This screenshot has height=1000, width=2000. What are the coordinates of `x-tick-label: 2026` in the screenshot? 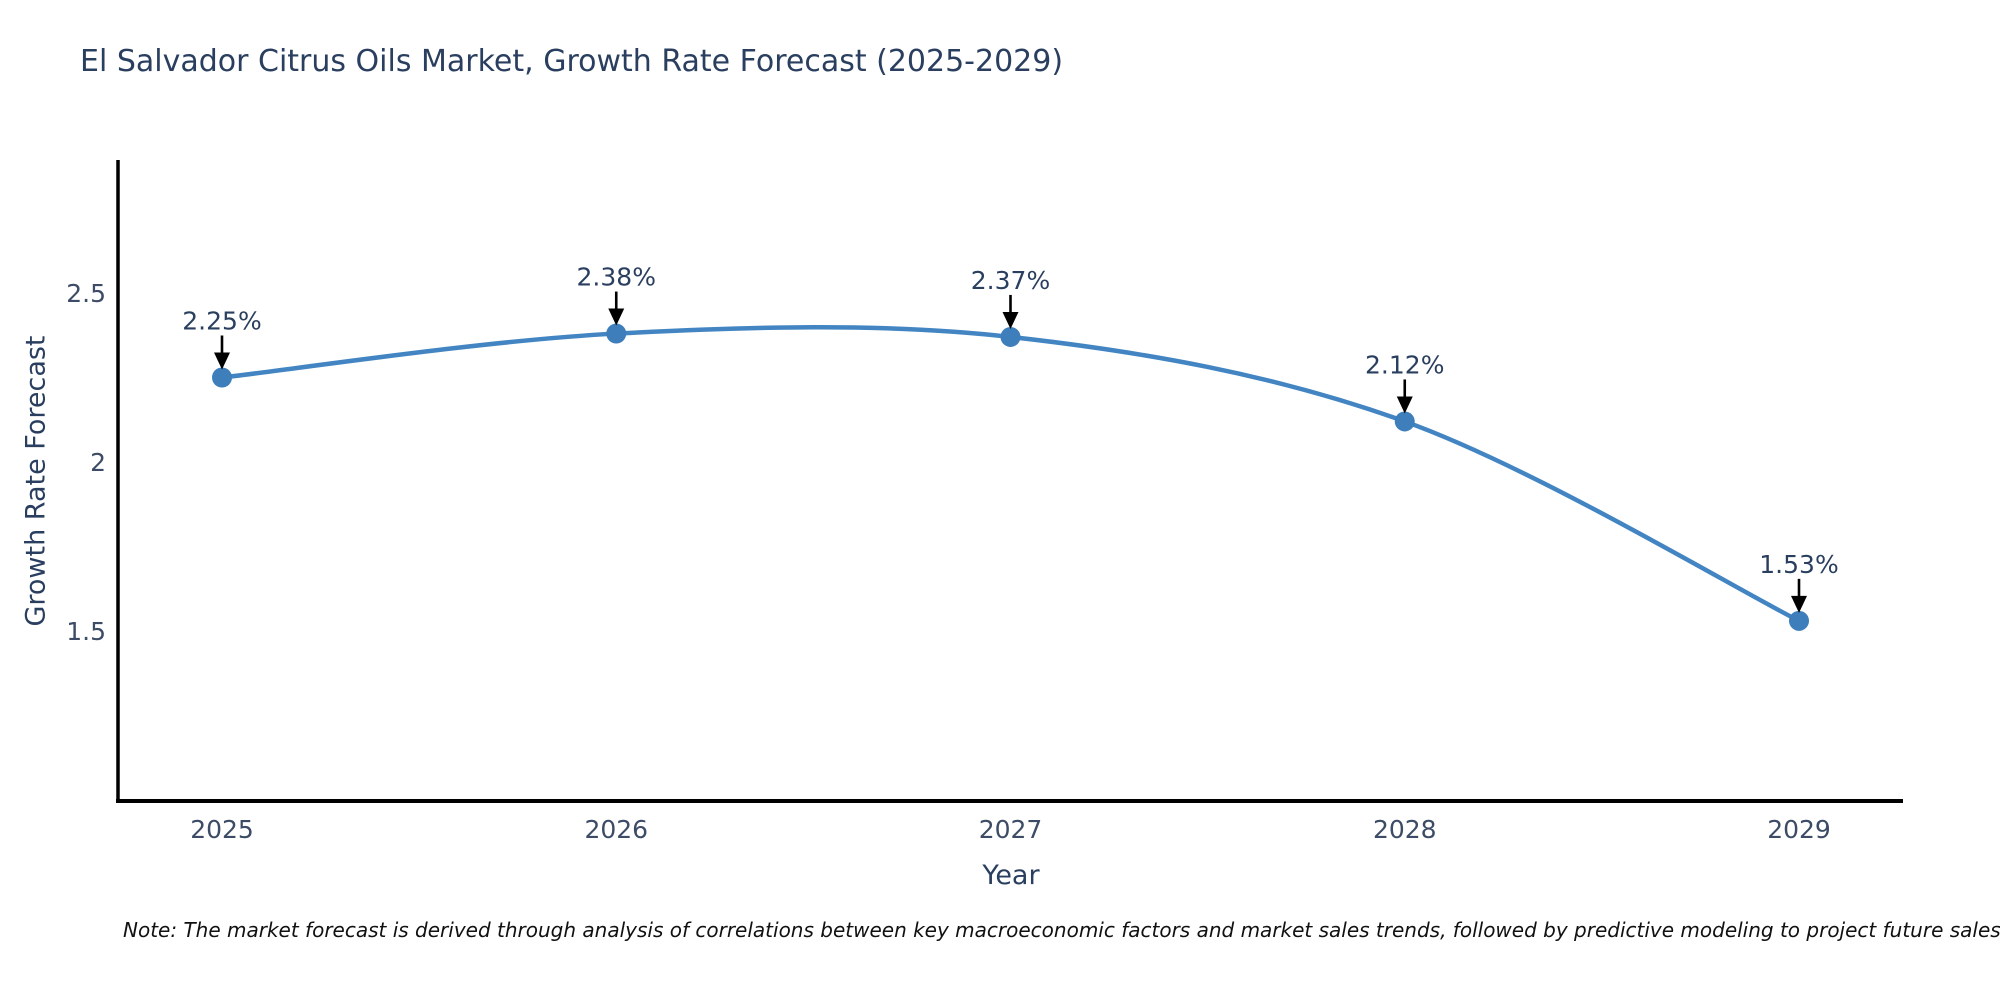 It's located at (616, 829).